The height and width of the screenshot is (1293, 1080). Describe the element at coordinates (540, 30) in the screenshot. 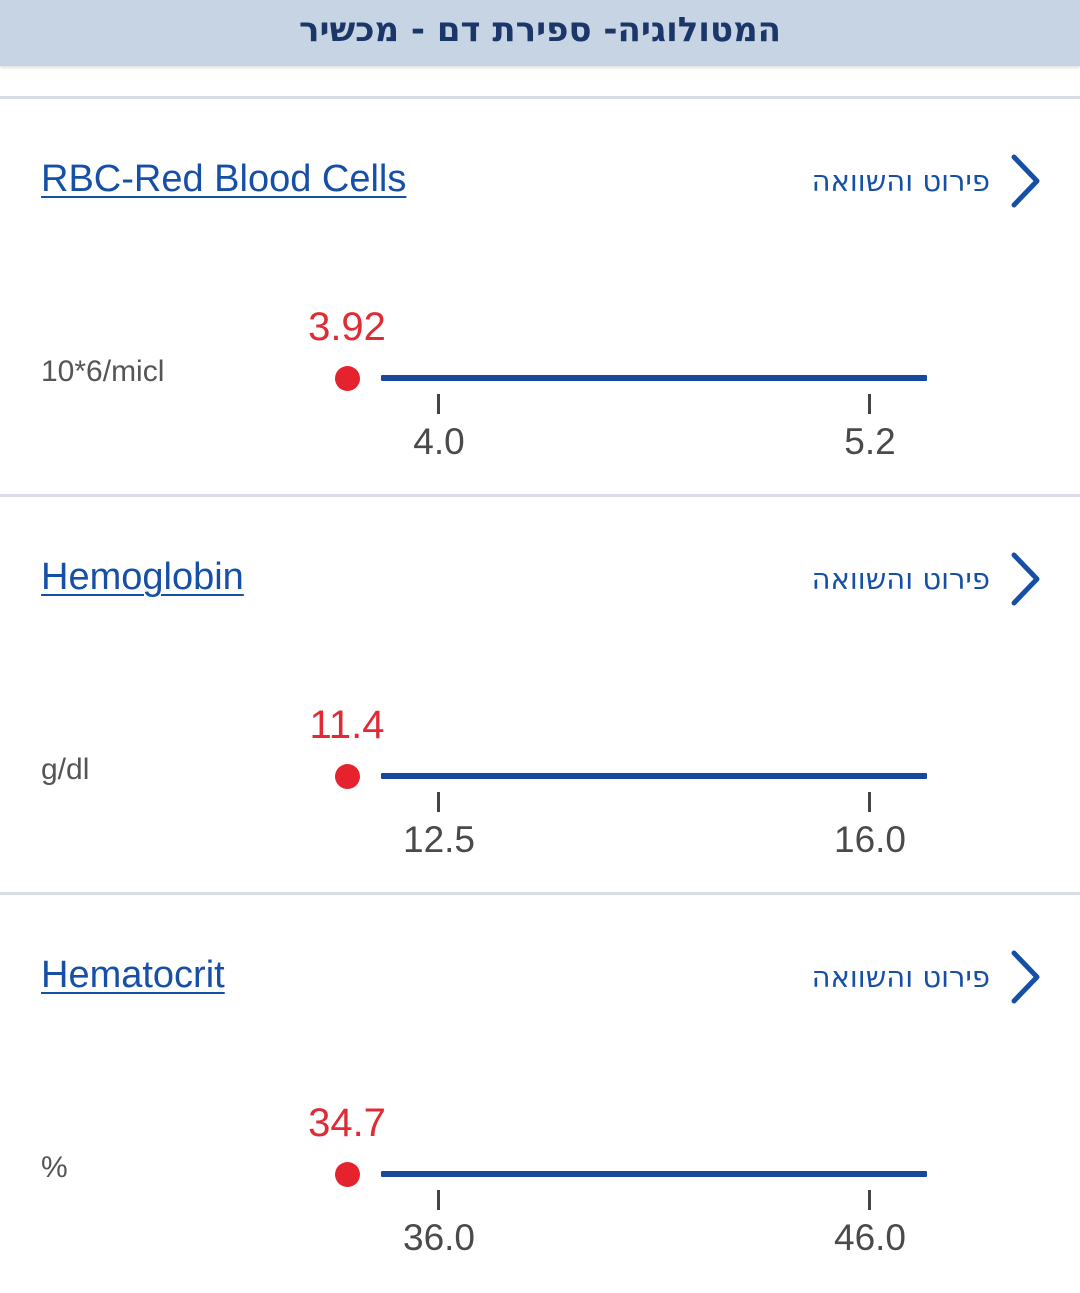

I see `page-title: המטולוגיה- ספירת דם - מכשיר` at that location.